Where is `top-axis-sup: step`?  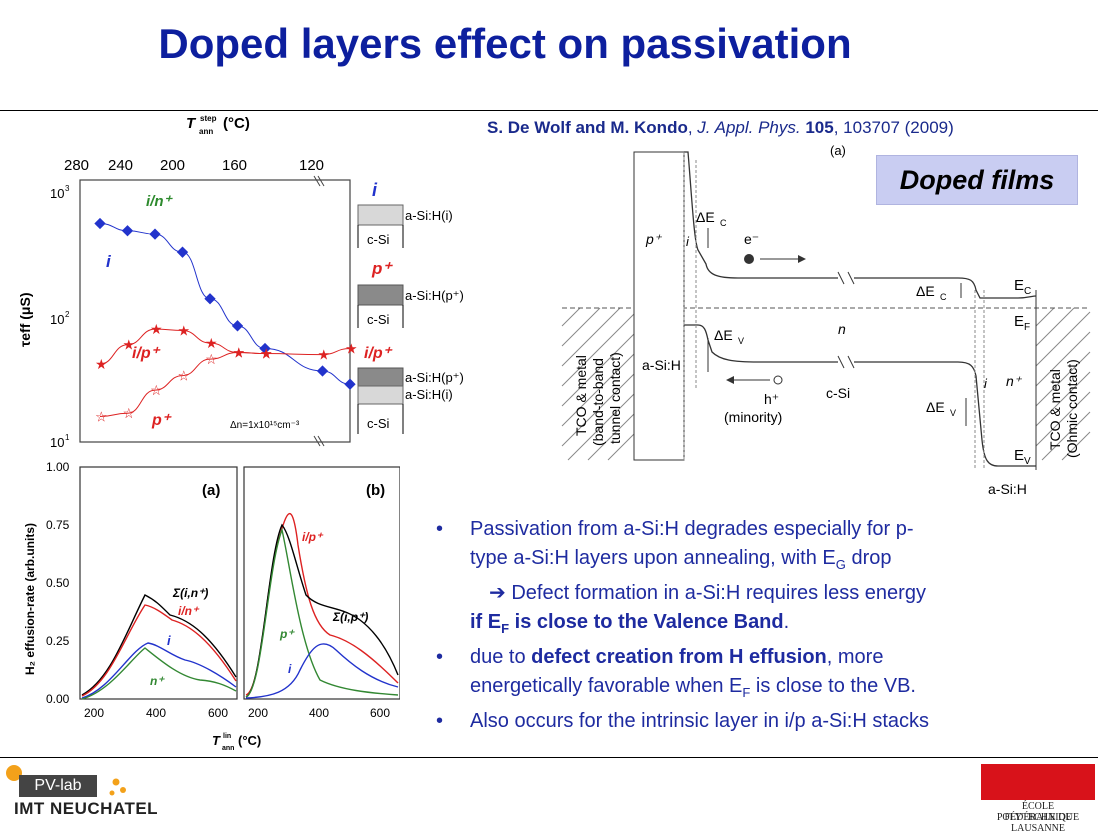
top-axis-sup: step is located at coordinates (208, 118).